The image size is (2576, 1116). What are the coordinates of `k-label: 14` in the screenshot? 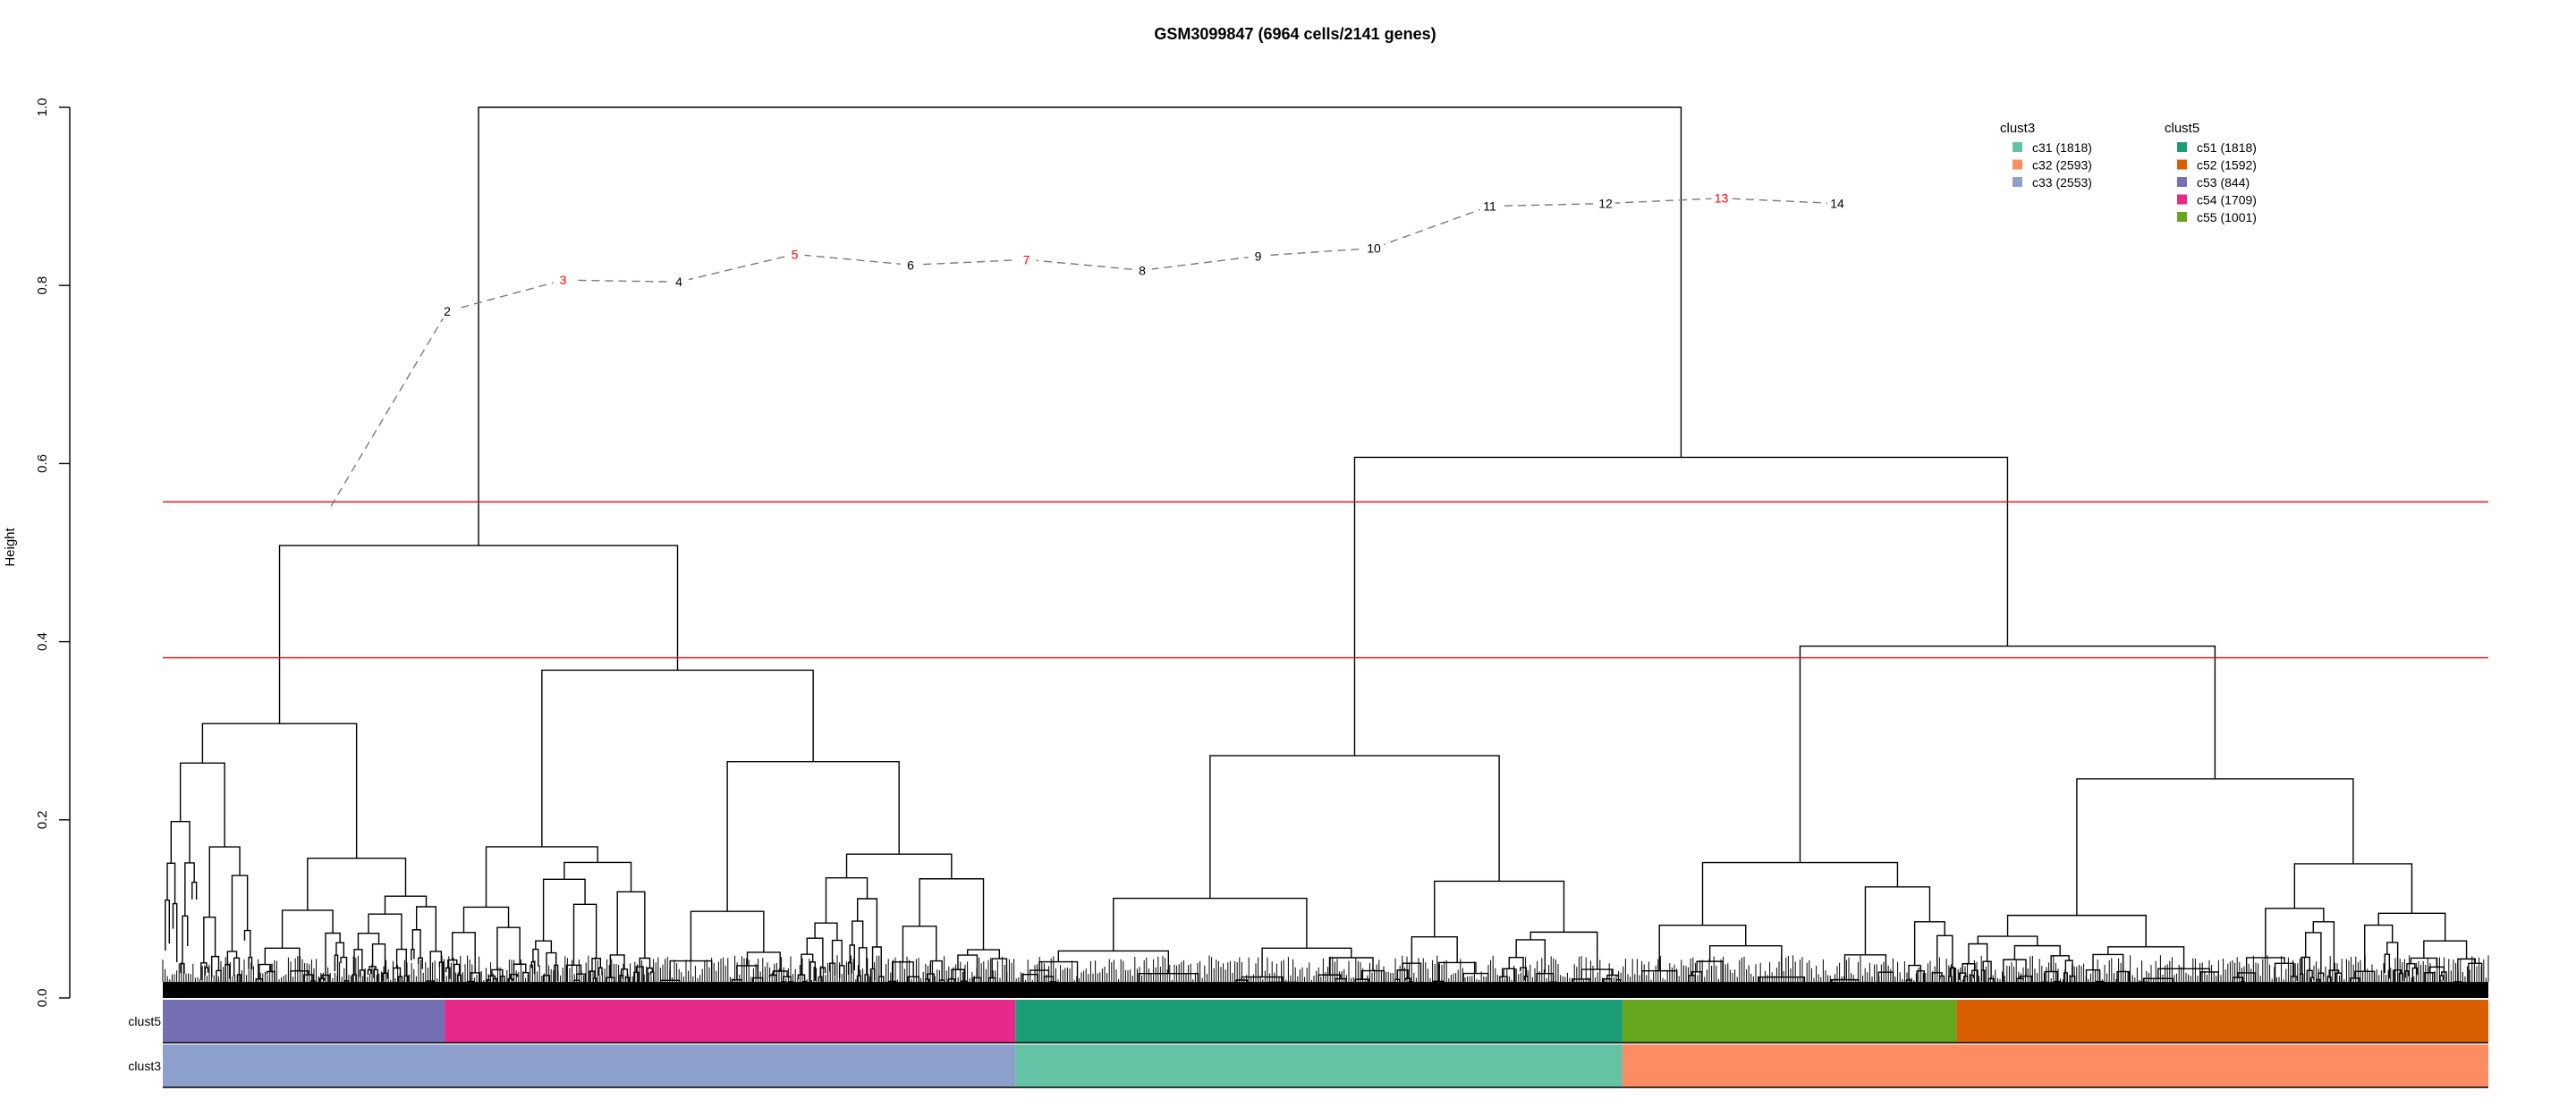 It's located at (1837, 204).